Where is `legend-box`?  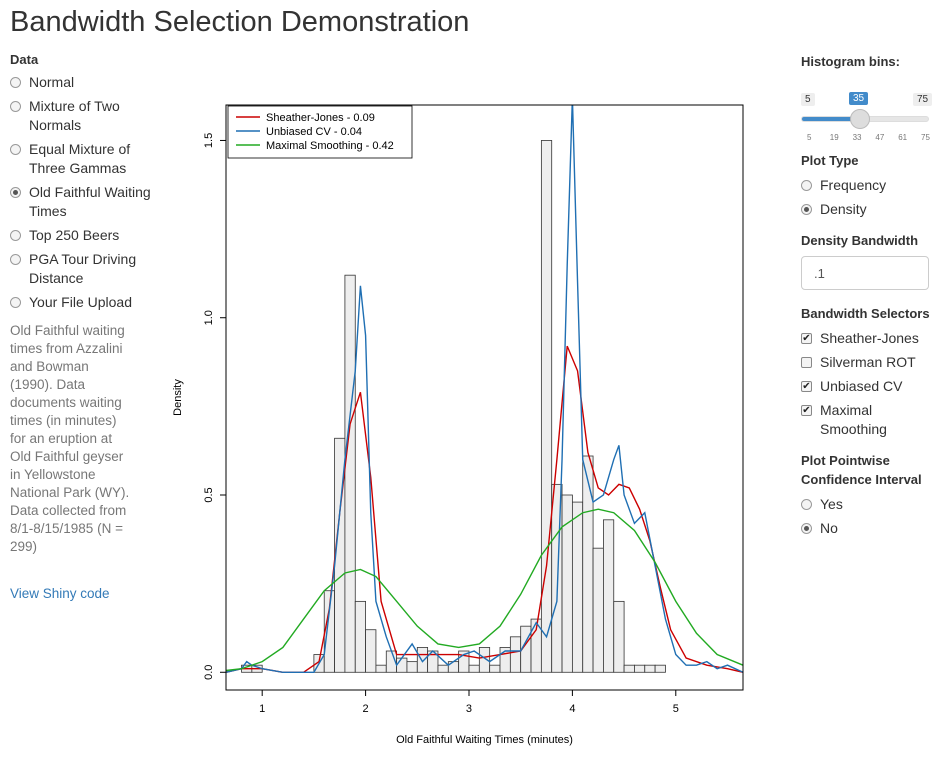 legend-box is located at coordinates (320, 132).